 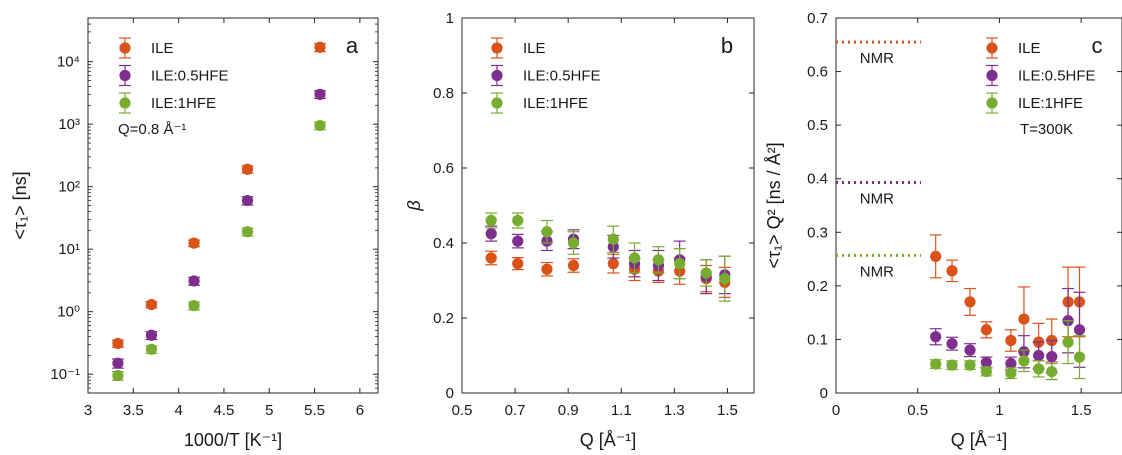 What do you see at coordinates (608, 440) in the screenshot?
I see `x-axis-title: Q [Å⁻¹]` at bounding box center [608, 440].